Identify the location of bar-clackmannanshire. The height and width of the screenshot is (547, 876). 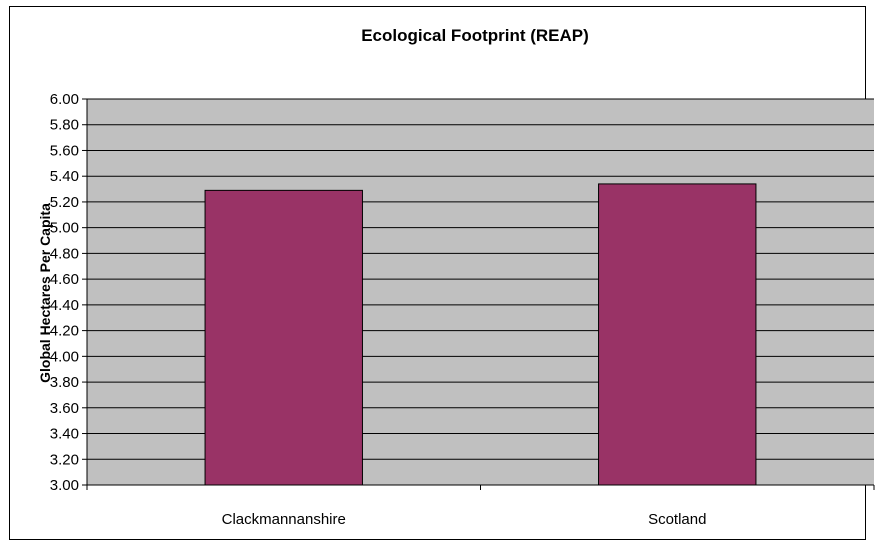
(283, 337).